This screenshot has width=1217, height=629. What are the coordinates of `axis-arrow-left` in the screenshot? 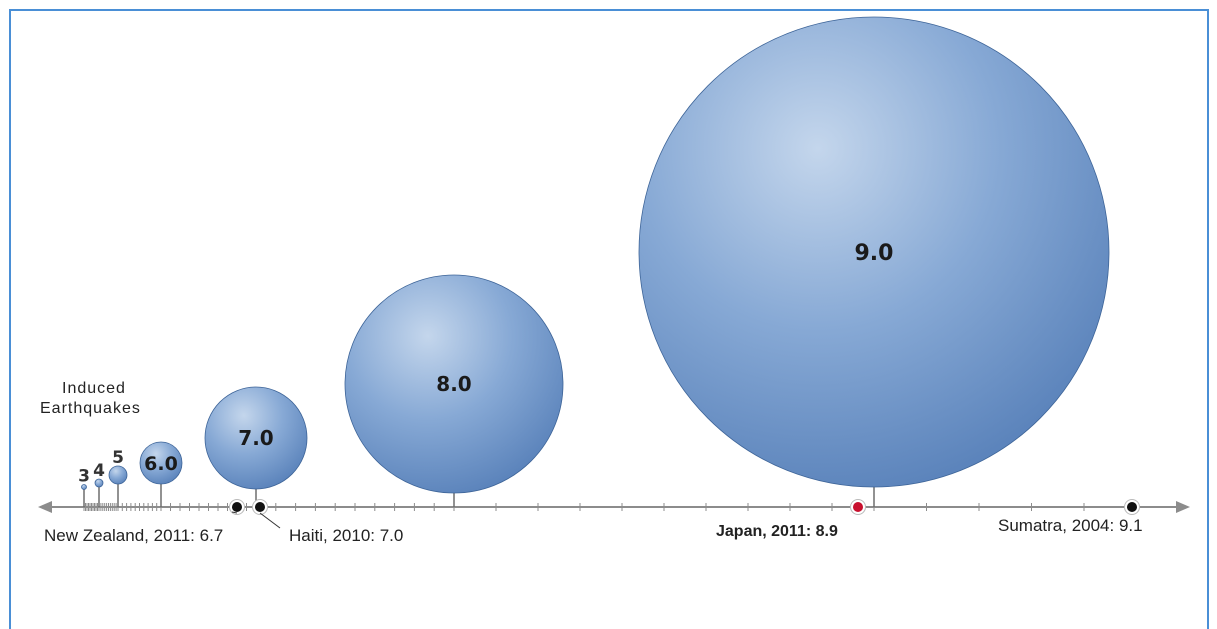 It's located at (45, 507).